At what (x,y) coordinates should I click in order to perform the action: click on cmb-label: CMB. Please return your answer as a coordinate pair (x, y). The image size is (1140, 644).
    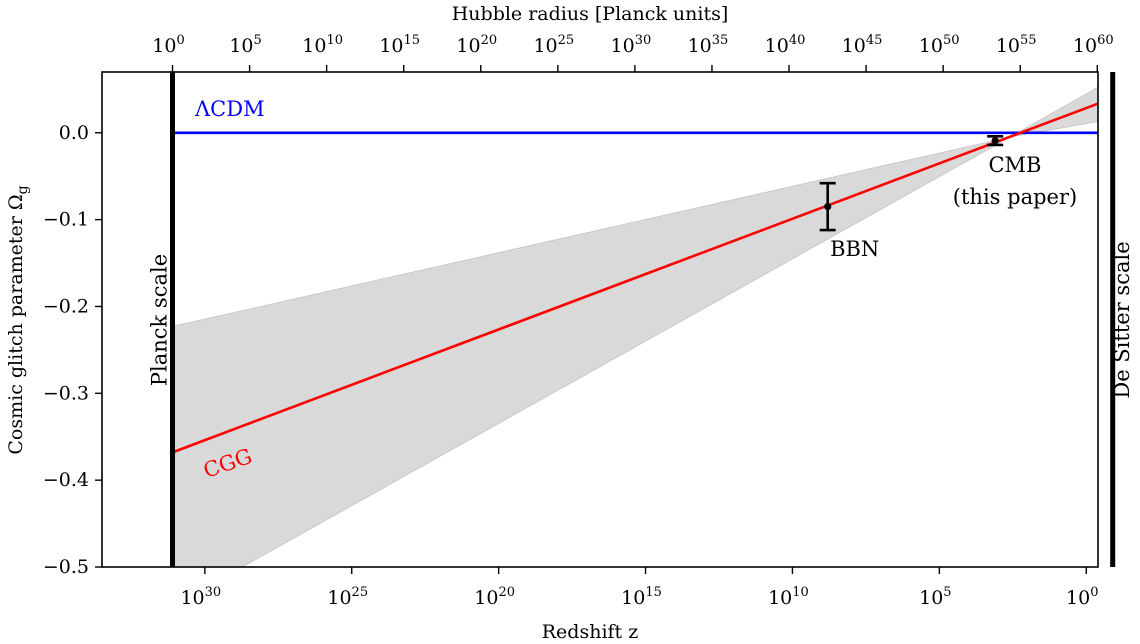
    Looking at the image, I should click on (1014, 165).